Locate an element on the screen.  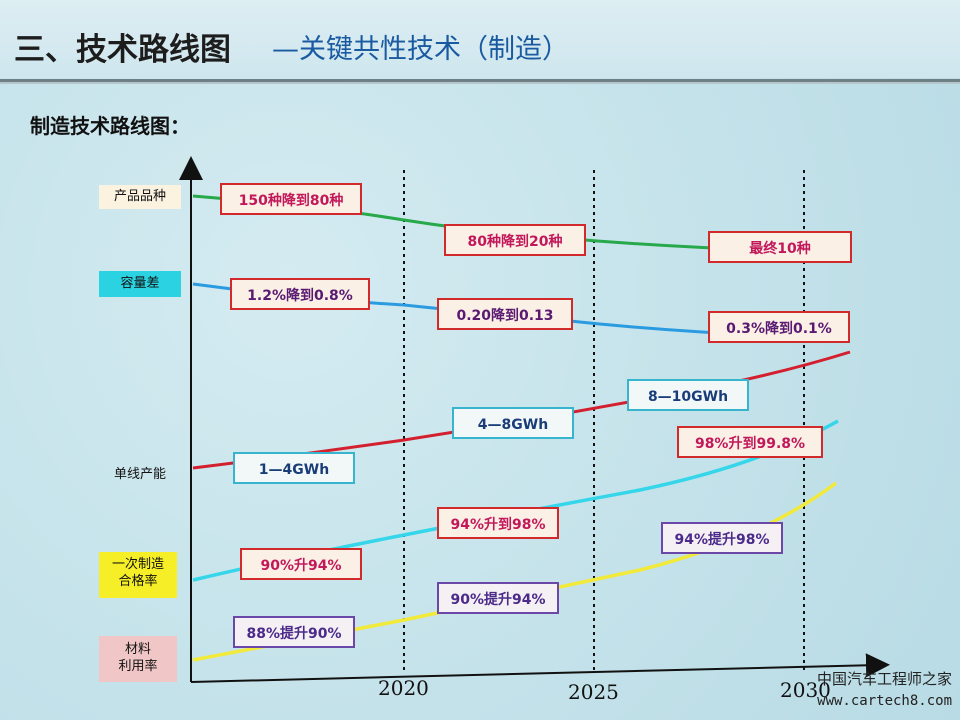
x-axis is located at coordinates (540, 668).